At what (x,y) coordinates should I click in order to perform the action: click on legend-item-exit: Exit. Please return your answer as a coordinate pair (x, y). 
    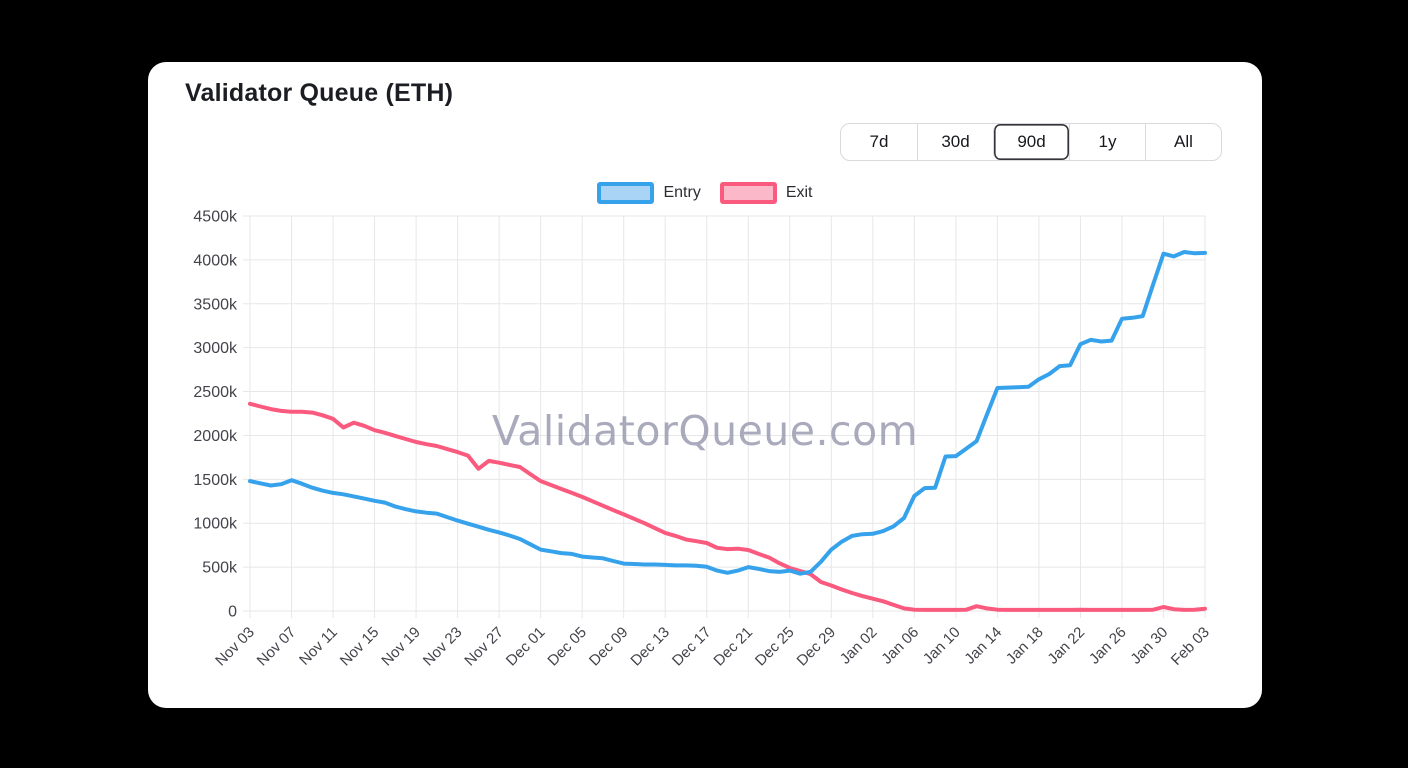
    Looking at the image, I should click on (766, 193).